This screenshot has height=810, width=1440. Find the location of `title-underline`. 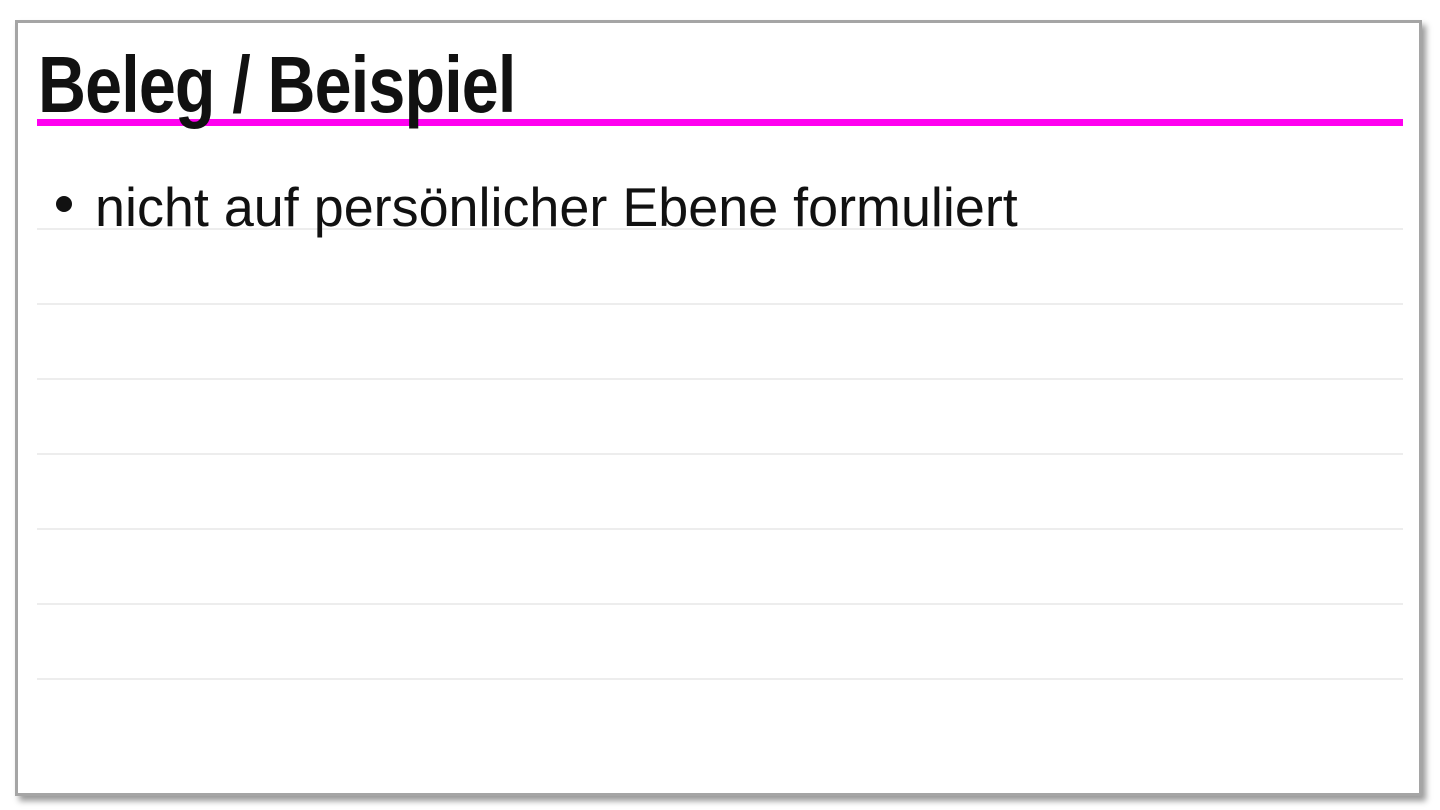

title-underline is located at coordinates (720, 122).